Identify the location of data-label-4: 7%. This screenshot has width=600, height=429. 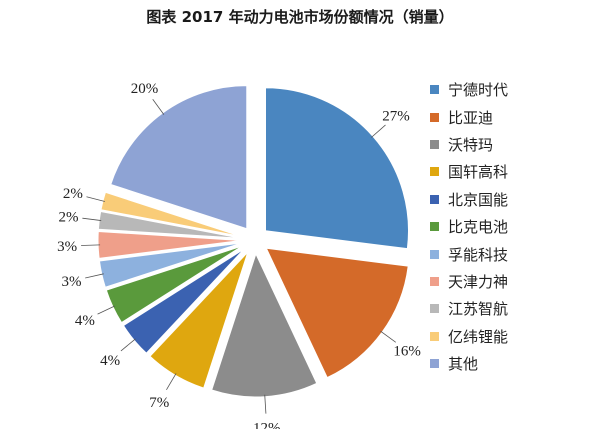
(159, 403).